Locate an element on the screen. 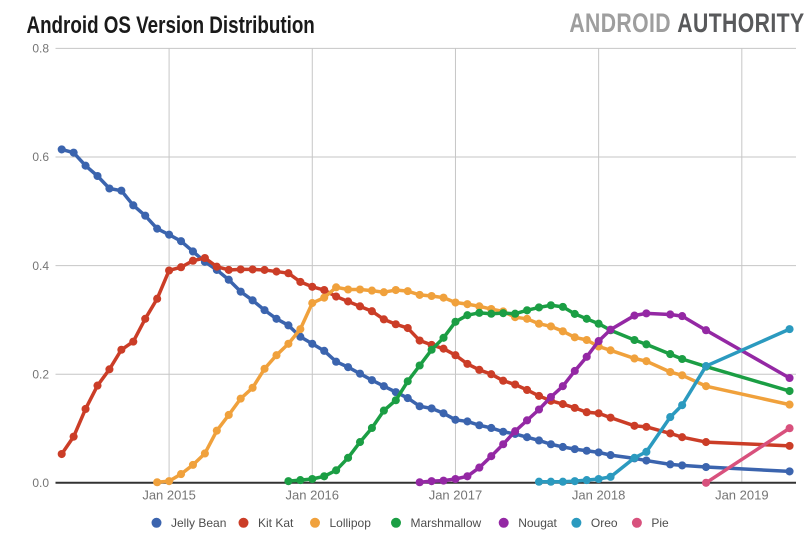 This screenshot has height=556, width=811. svg-text: Lollipop is located at coordinates (351, 523).